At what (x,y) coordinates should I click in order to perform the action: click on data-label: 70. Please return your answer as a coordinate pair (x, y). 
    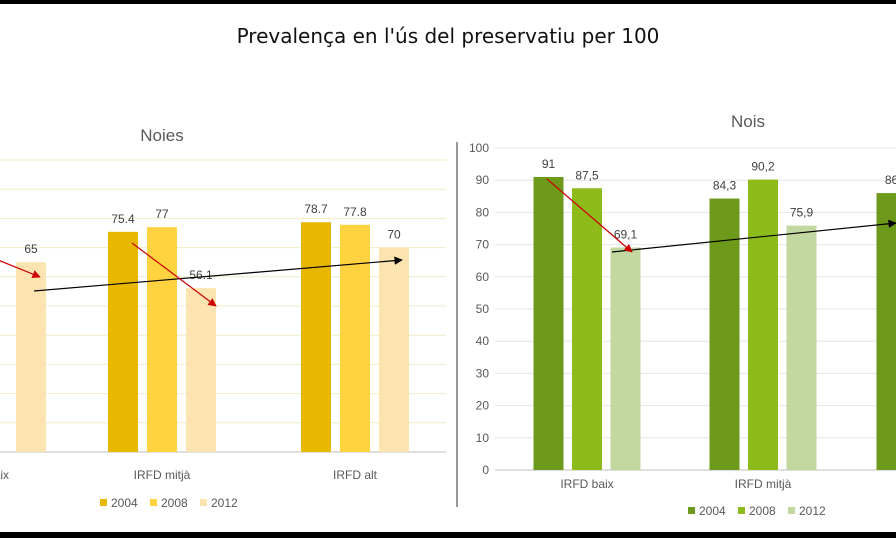
    Looking at the image, I should click on (394, 235).